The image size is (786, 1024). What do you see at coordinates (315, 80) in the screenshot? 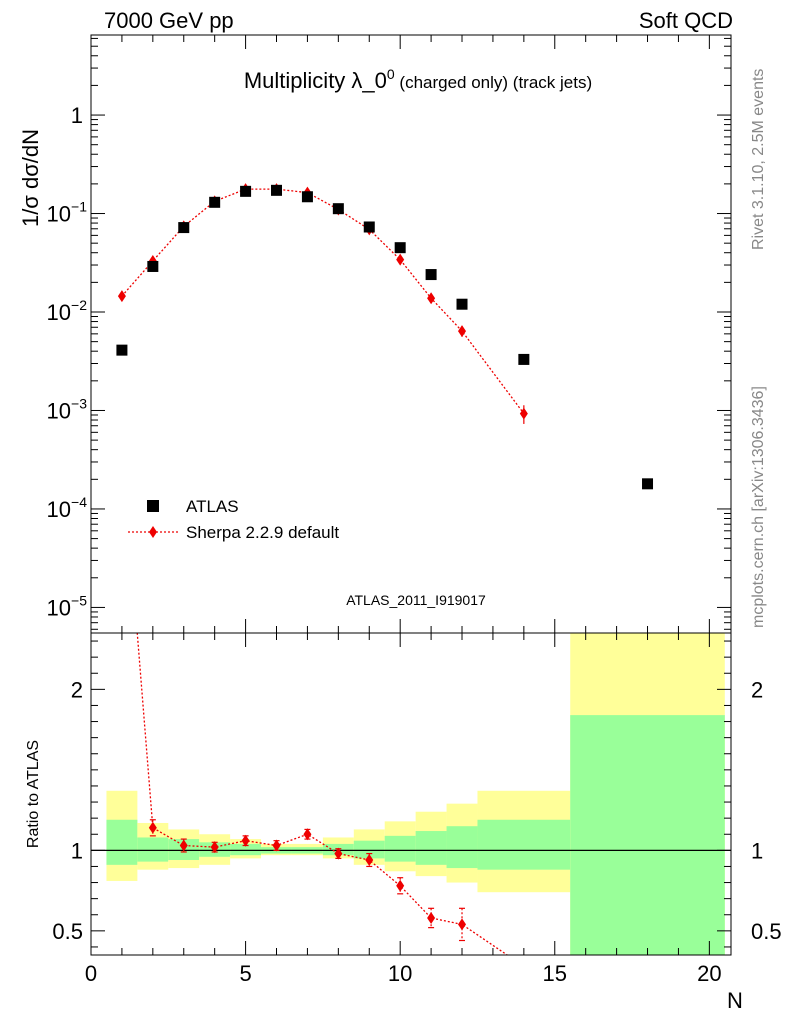
I see `plot-title-main: Multiplicity λ_0` at bounding box center [315, 80].